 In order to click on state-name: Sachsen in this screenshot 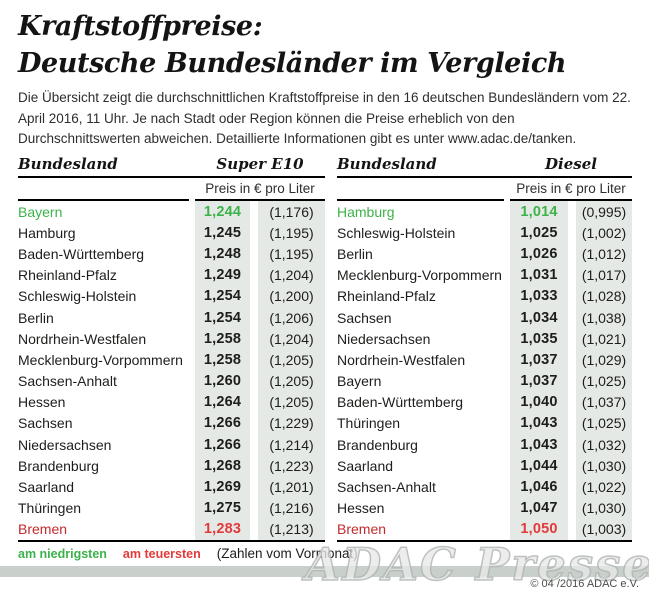, I will do `click(364, 317)`.